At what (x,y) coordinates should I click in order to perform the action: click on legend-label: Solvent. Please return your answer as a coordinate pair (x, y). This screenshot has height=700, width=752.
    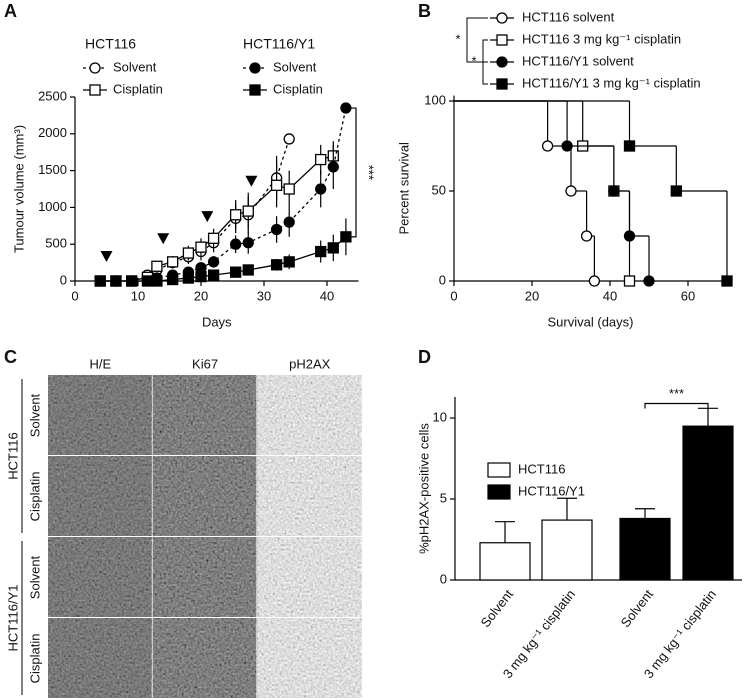
    Looking at the image, I should click on (135, 66).